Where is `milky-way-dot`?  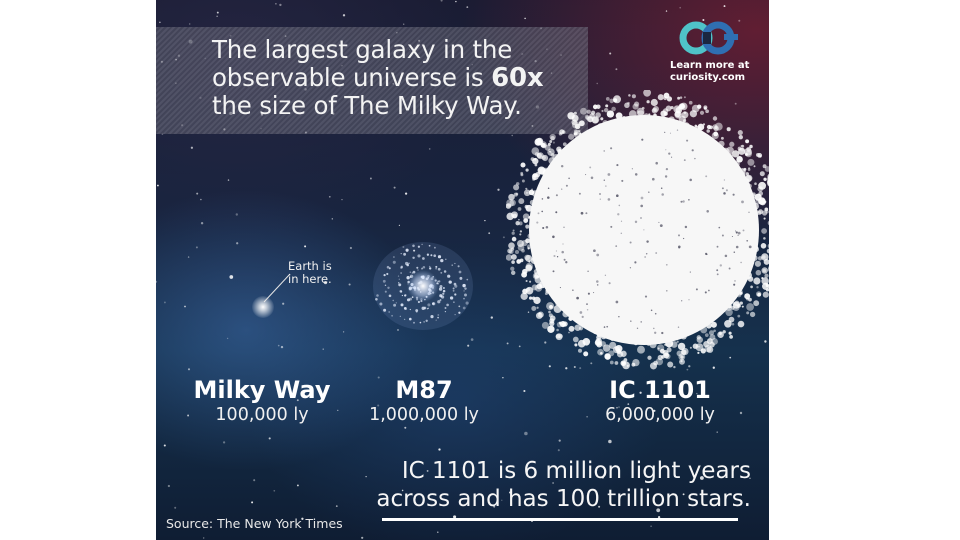
milky-way-dot is located at coordinates (263, 307).